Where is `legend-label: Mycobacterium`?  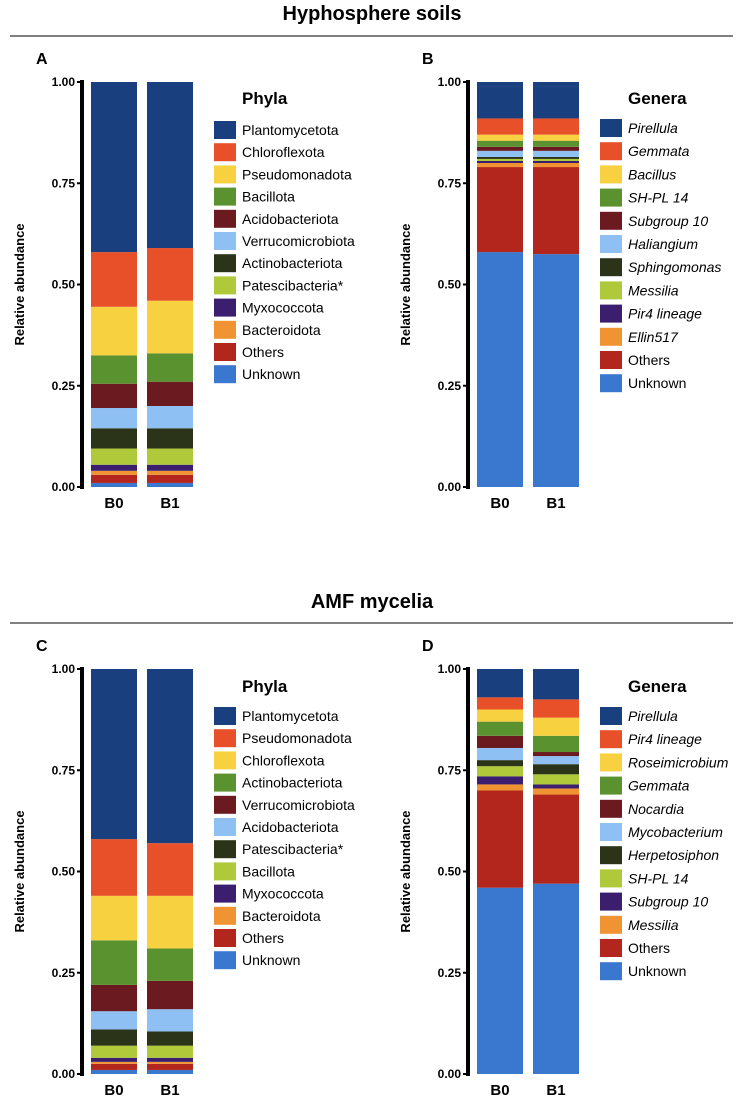 legend-label: Mycobacterium is located at coordinates (675, 832).